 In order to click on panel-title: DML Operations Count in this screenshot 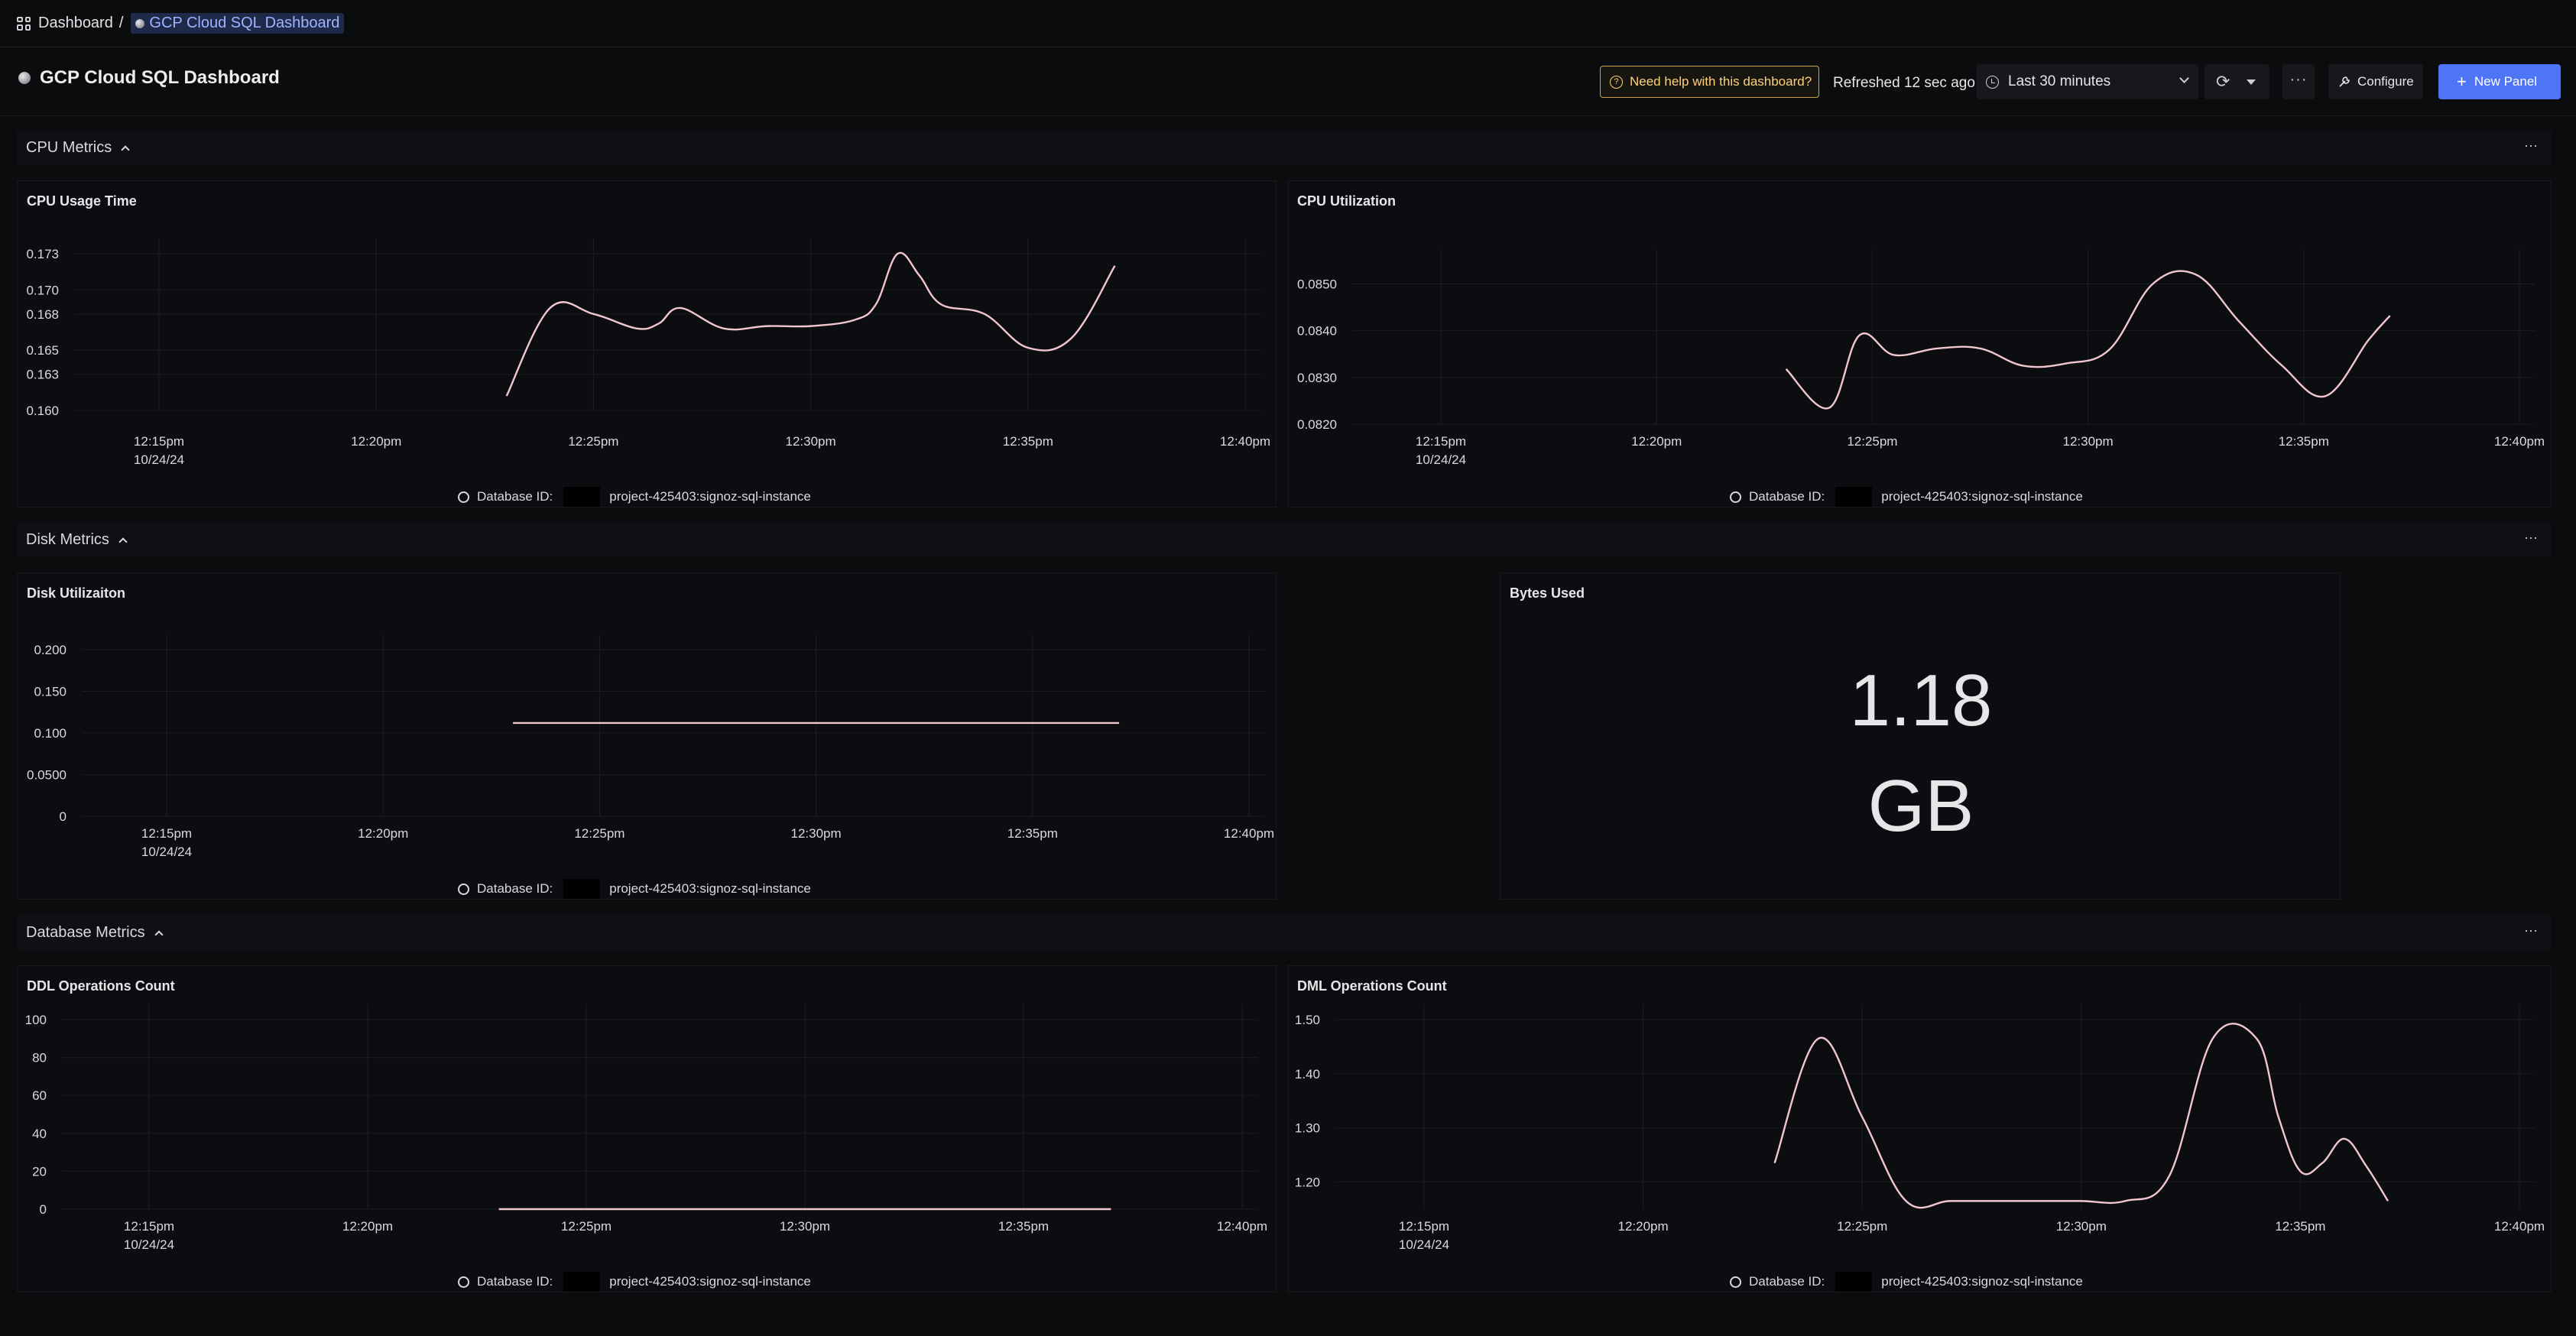, I will do `click(1372, 986)`.